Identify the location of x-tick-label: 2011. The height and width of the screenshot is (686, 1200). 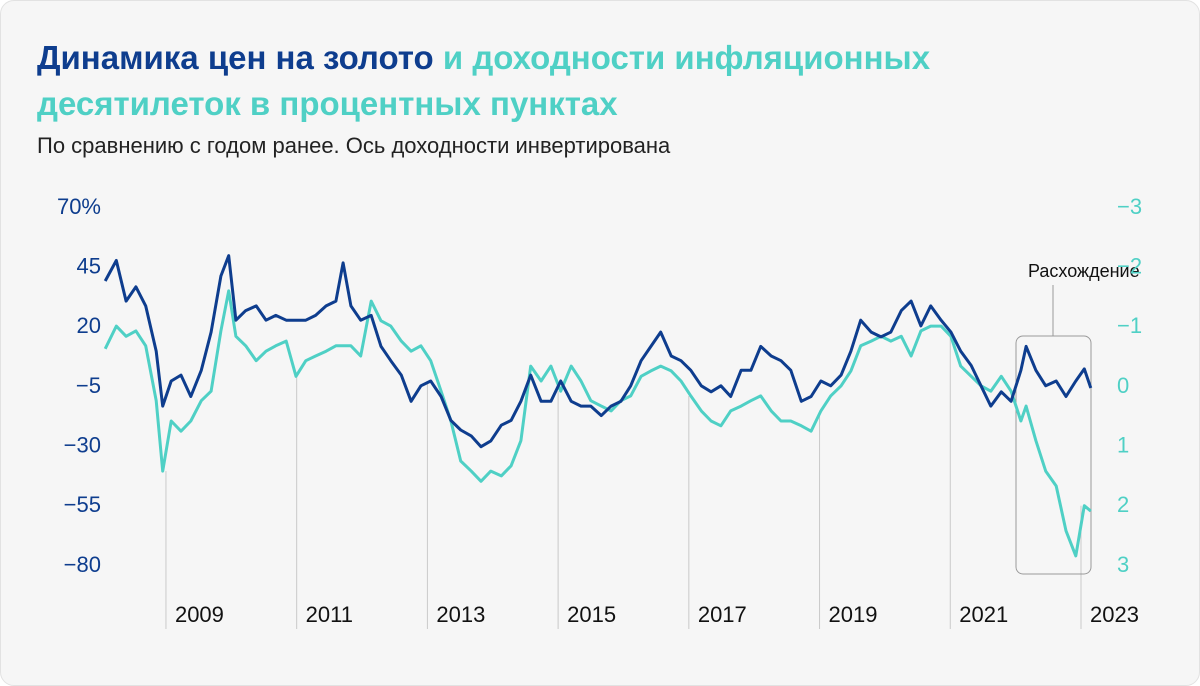
(329, 614).